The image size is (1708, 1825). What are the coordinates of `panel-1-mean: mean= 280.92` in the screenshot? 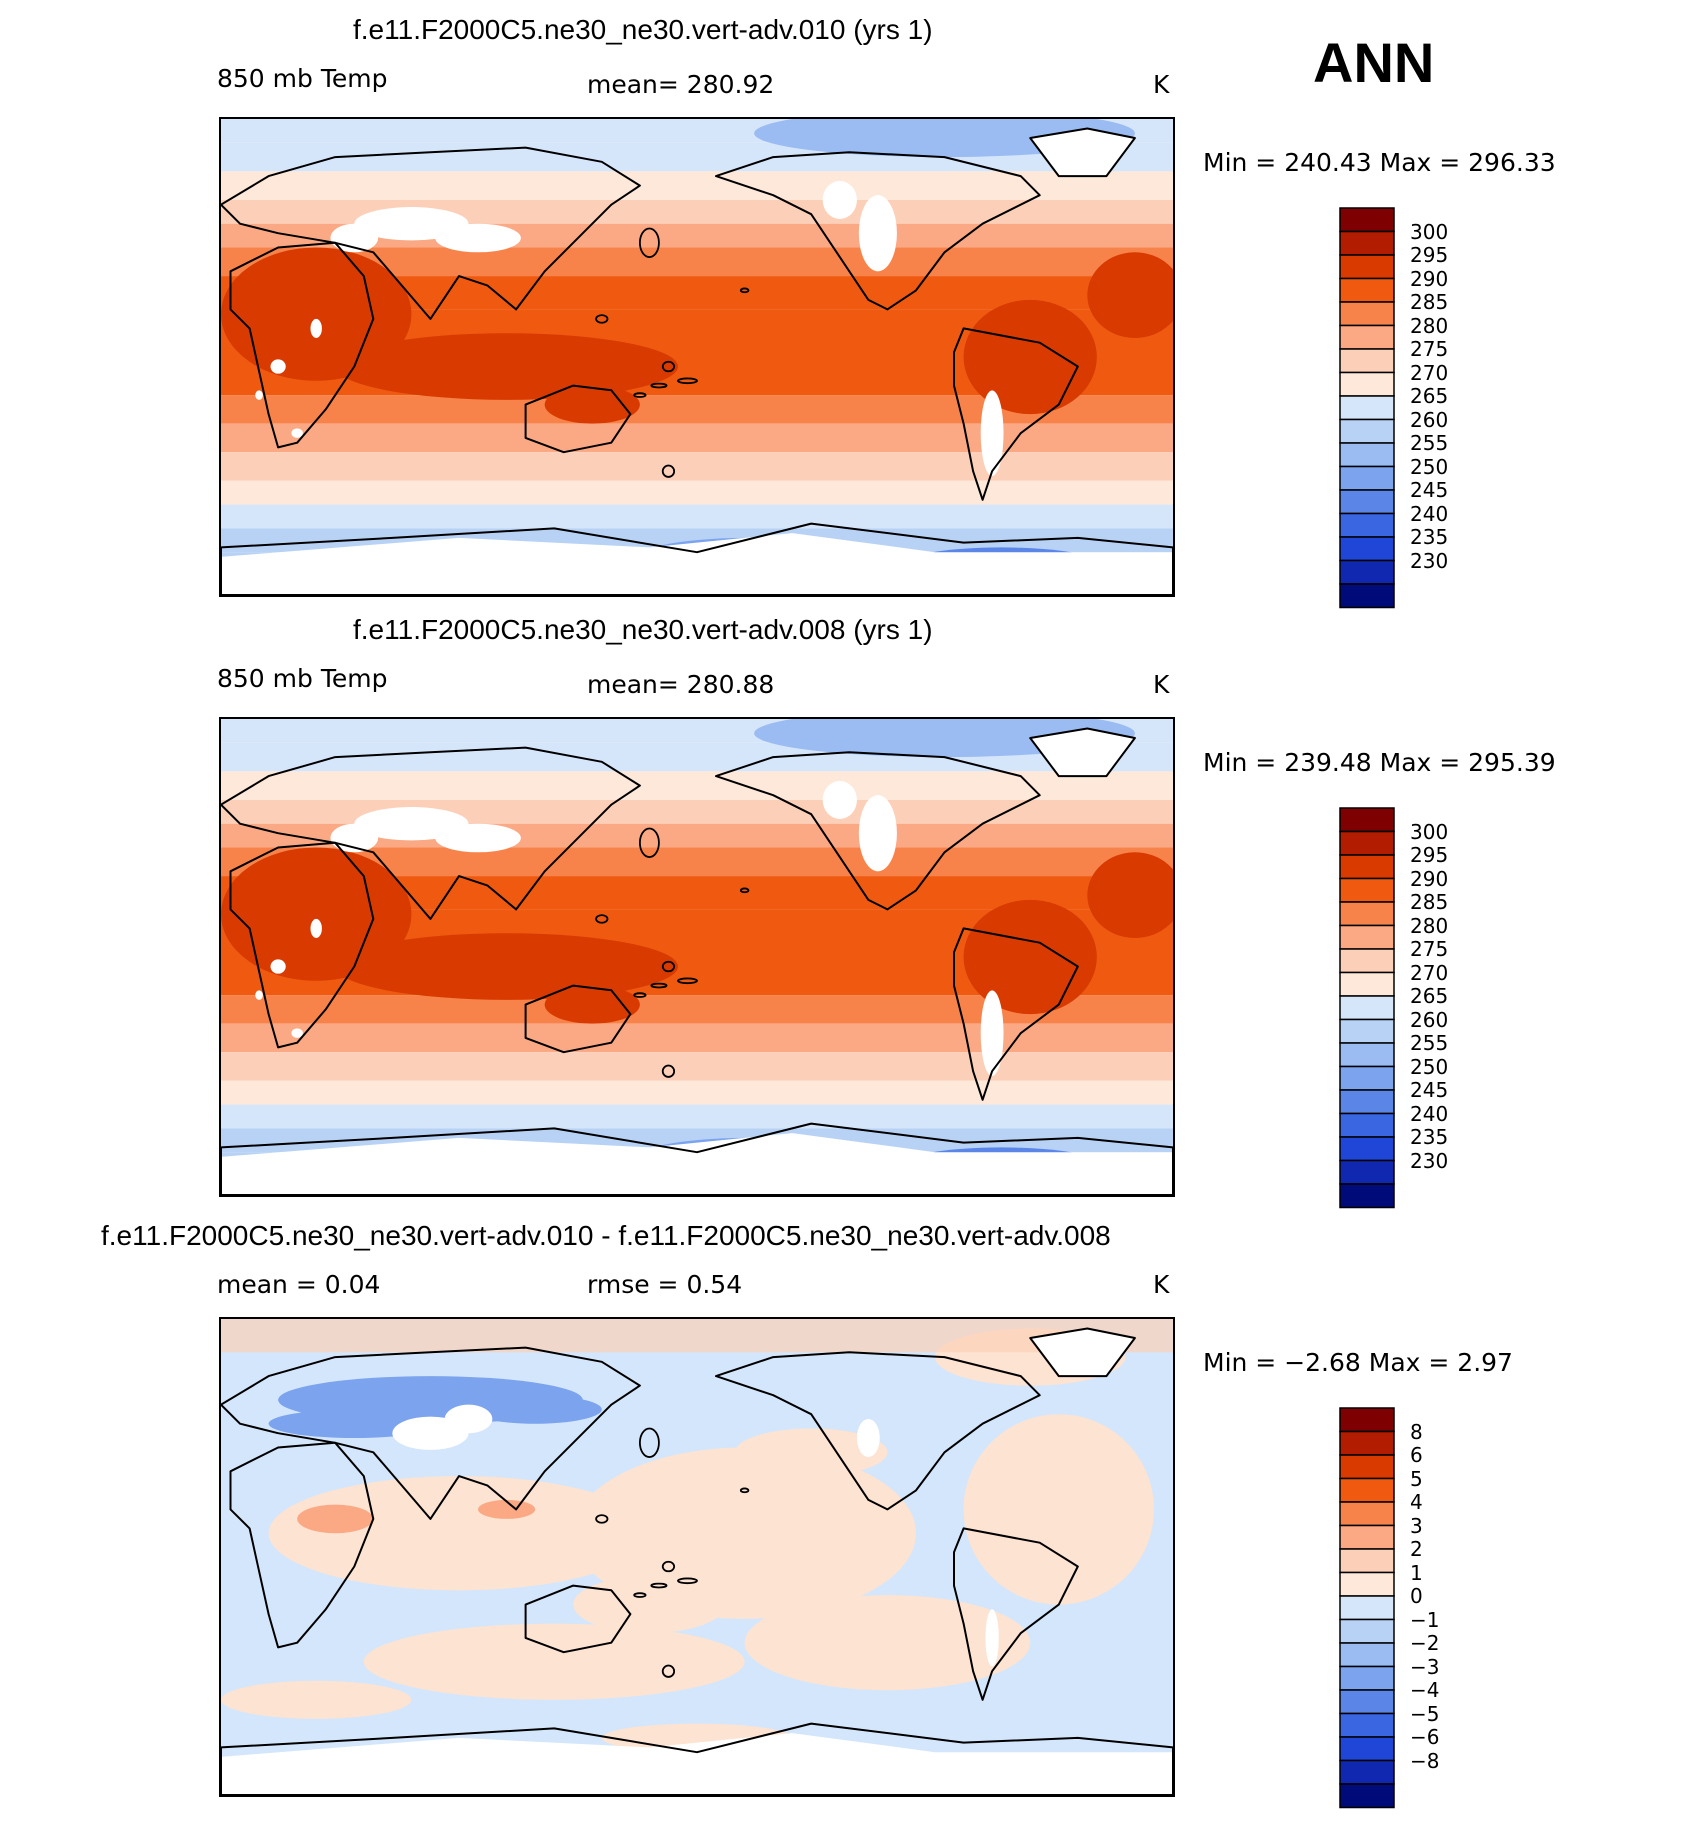 It's located at (681, 84).